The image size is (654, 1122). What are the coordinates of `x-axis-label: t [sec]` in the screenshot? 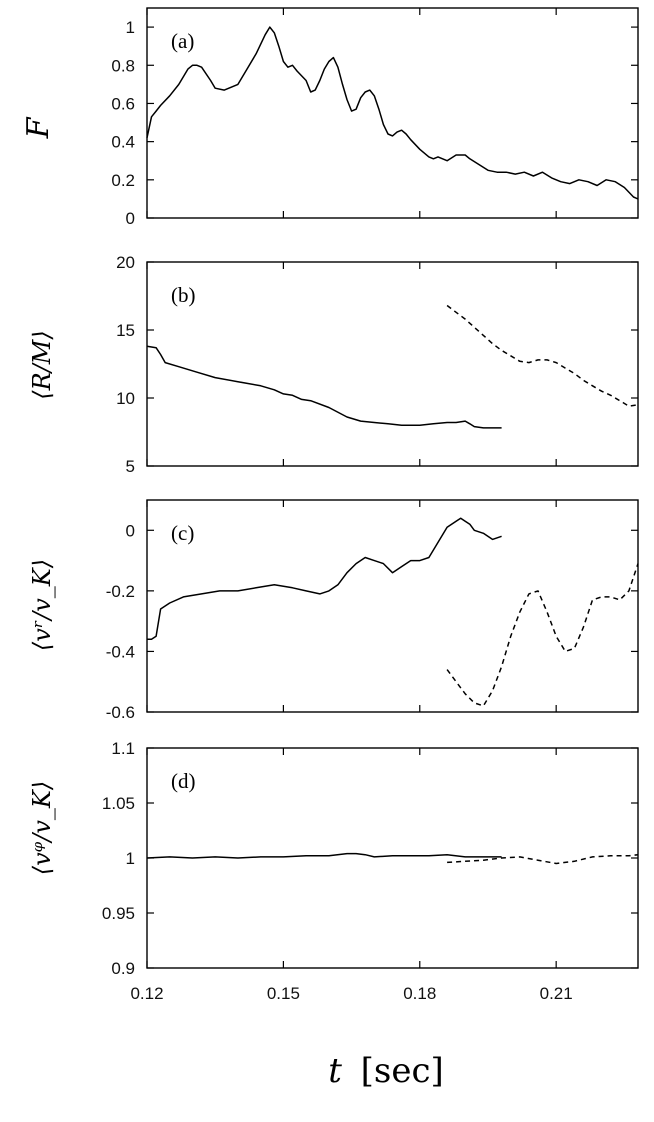 It's located at (386, 1071).